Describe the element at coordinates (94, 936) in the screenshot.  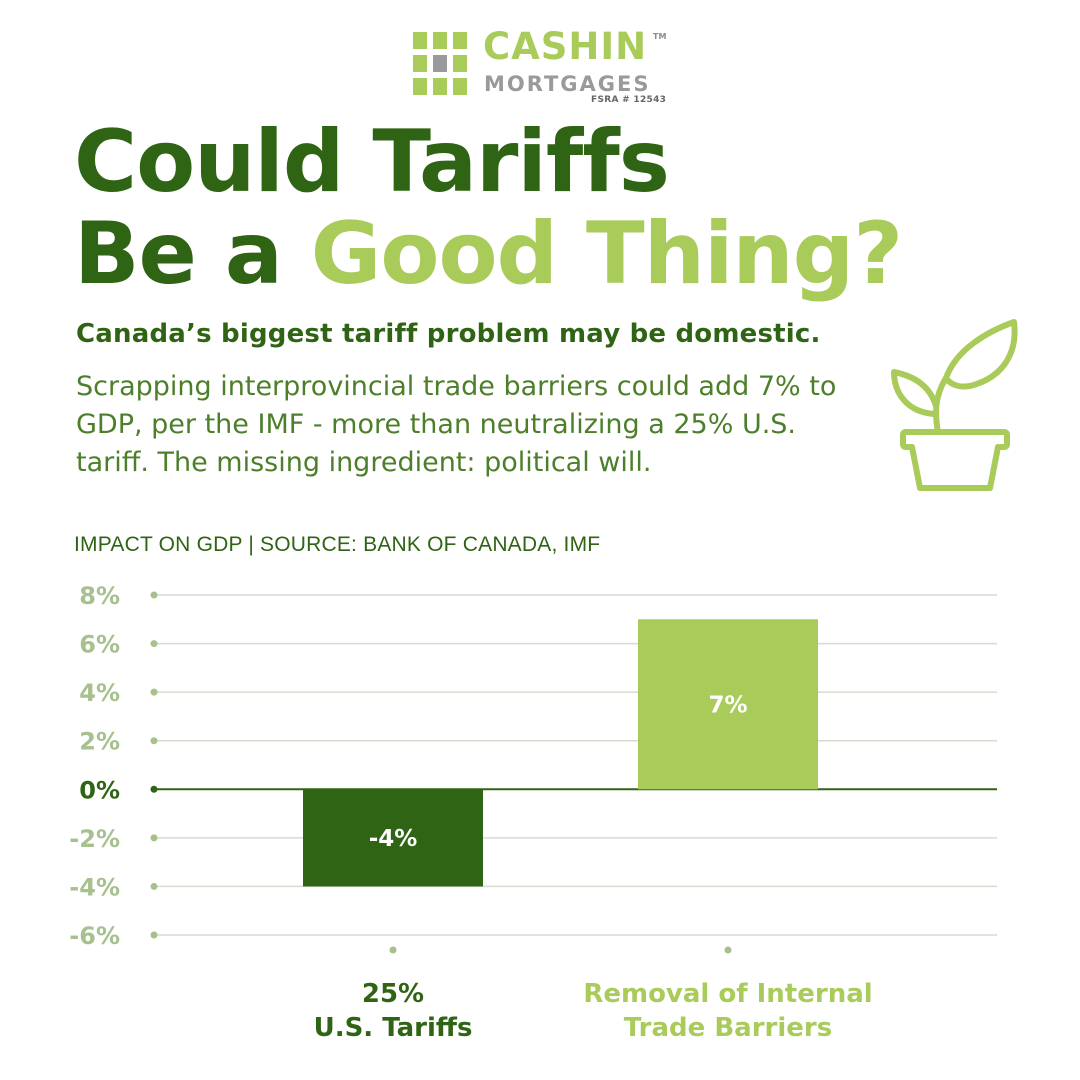
I see `y-tick-label: -6%` at that location.